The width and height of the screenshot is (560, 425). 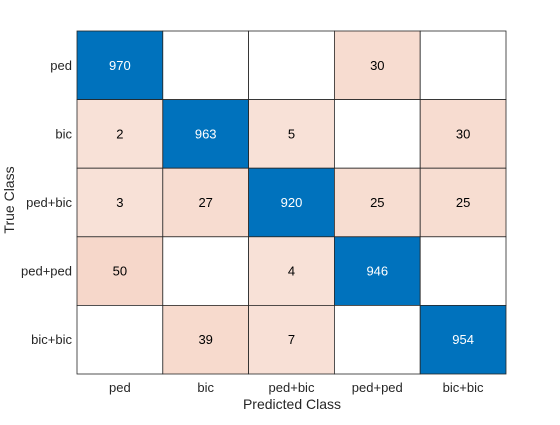 What do you see at coordinates (205, 387) in the screenshot?
I see `x-tick-label: bic` at bounding box center [205, 387].